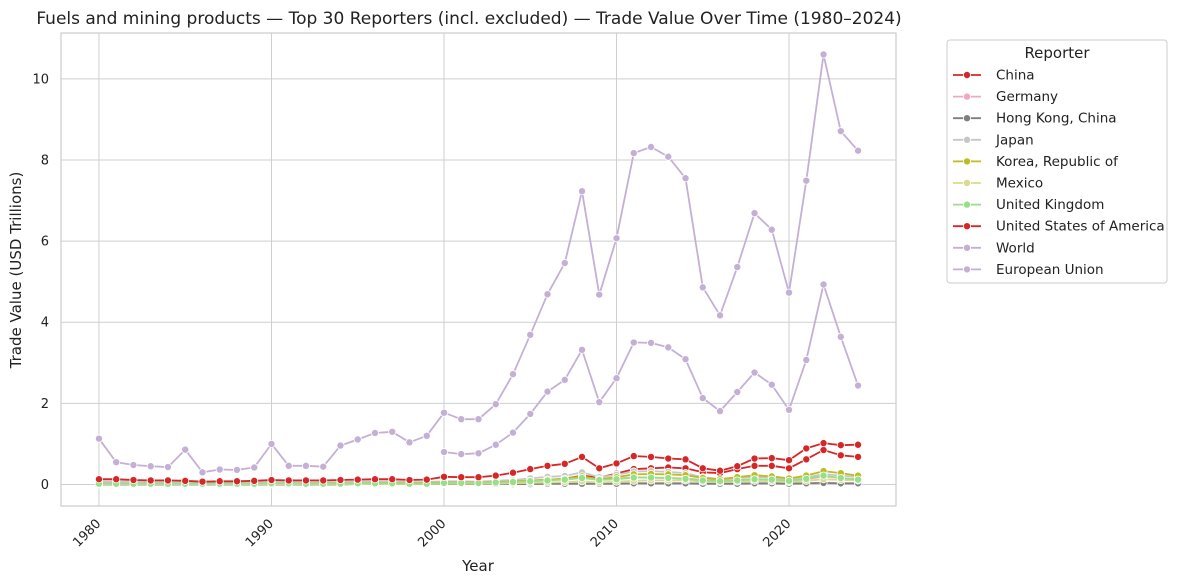 This screenshot has width=1179, height=584. I want to click on legend-title: Reporter, so click(1057, 53).